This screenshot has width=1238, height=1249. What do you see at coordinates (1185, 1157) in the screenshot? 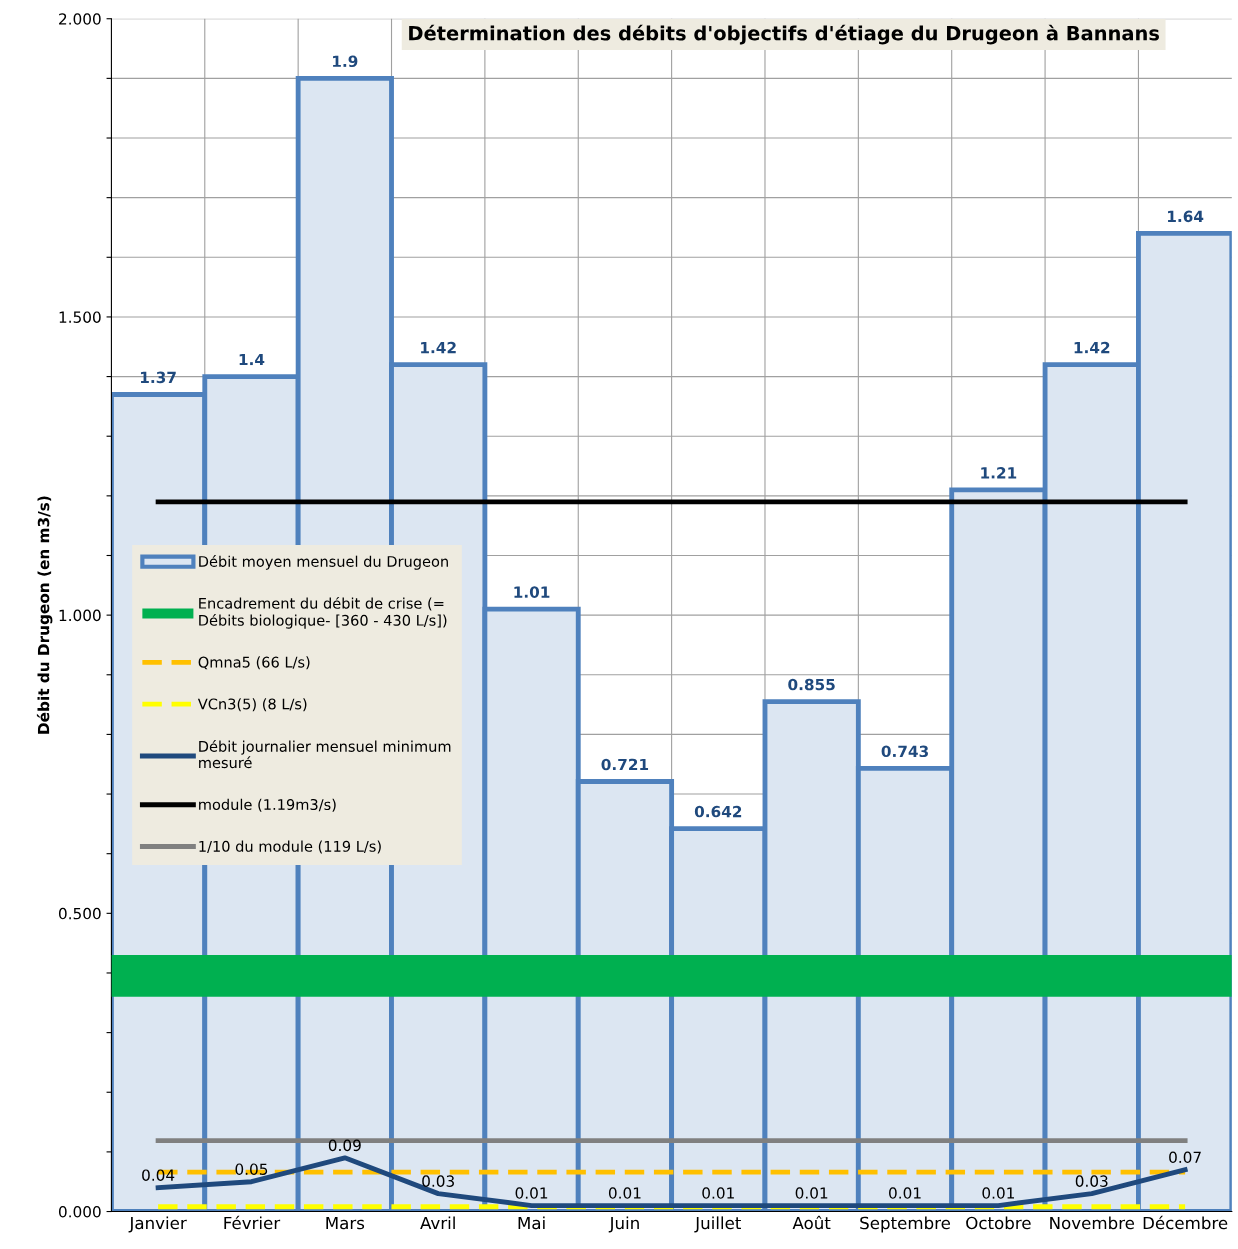
I see `data-label: 0.07` at bounding box center [1185, 1157].